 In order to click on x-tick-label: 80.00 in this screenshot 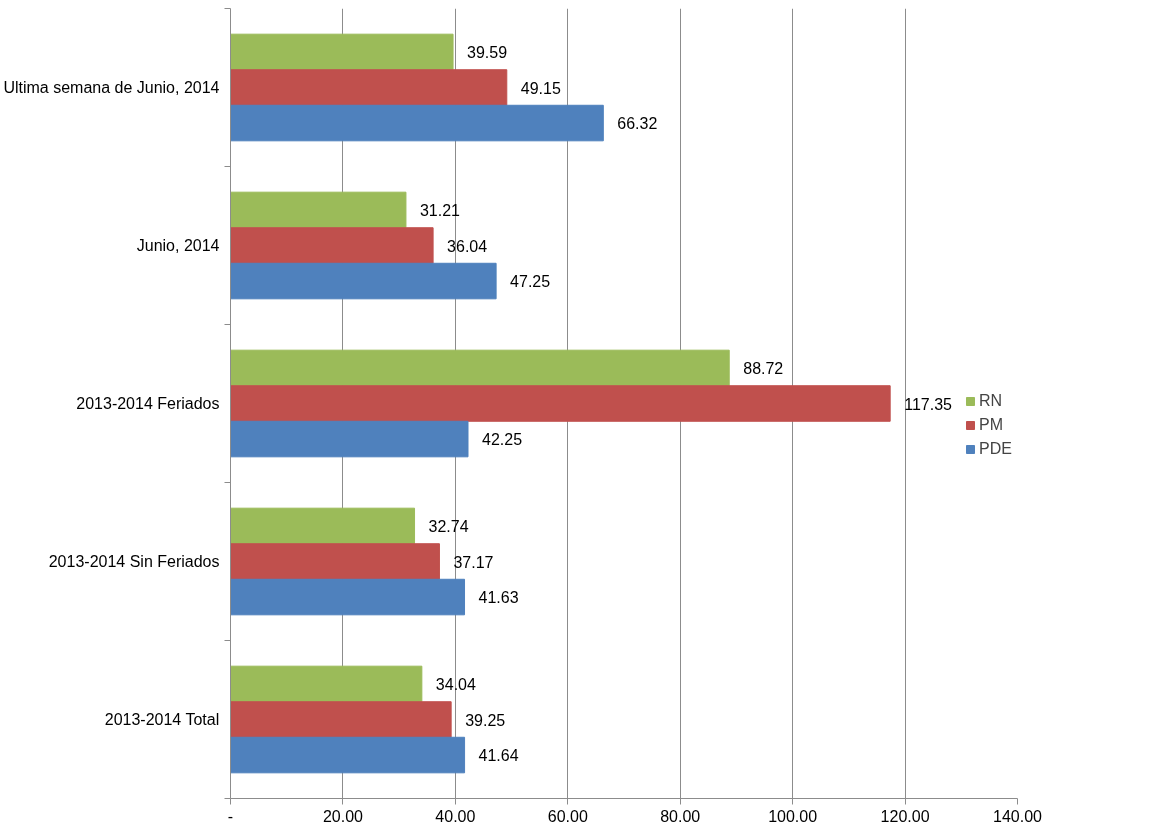, I will do `click(680, 815)`.